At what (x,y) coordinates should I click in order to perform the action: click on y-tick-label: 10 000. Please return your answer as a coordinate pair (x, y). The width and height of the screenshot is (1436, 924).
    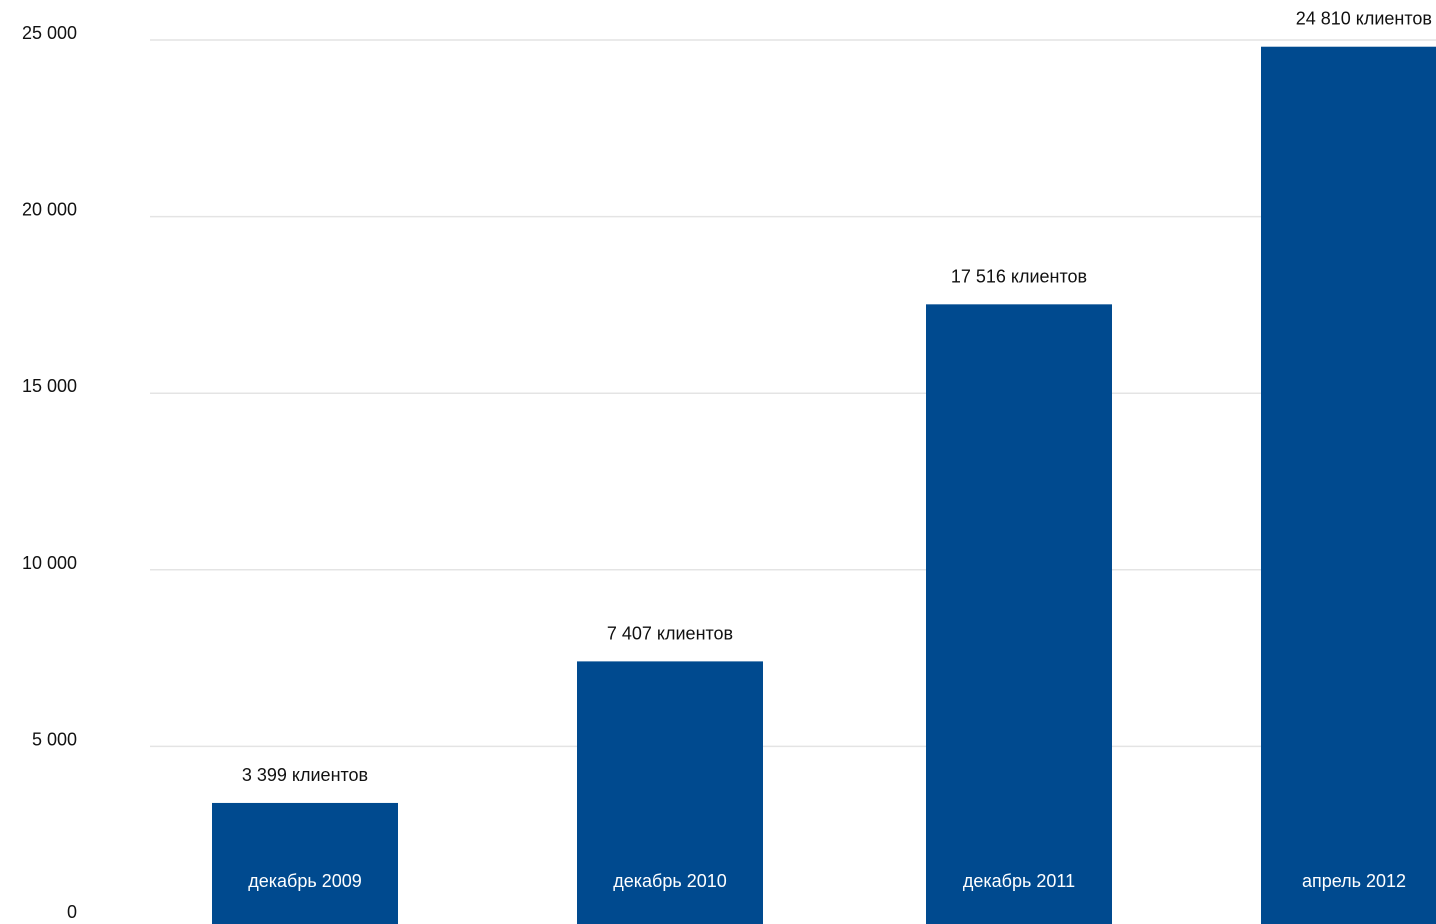
    Looking at the image, I should click on (49, 563).